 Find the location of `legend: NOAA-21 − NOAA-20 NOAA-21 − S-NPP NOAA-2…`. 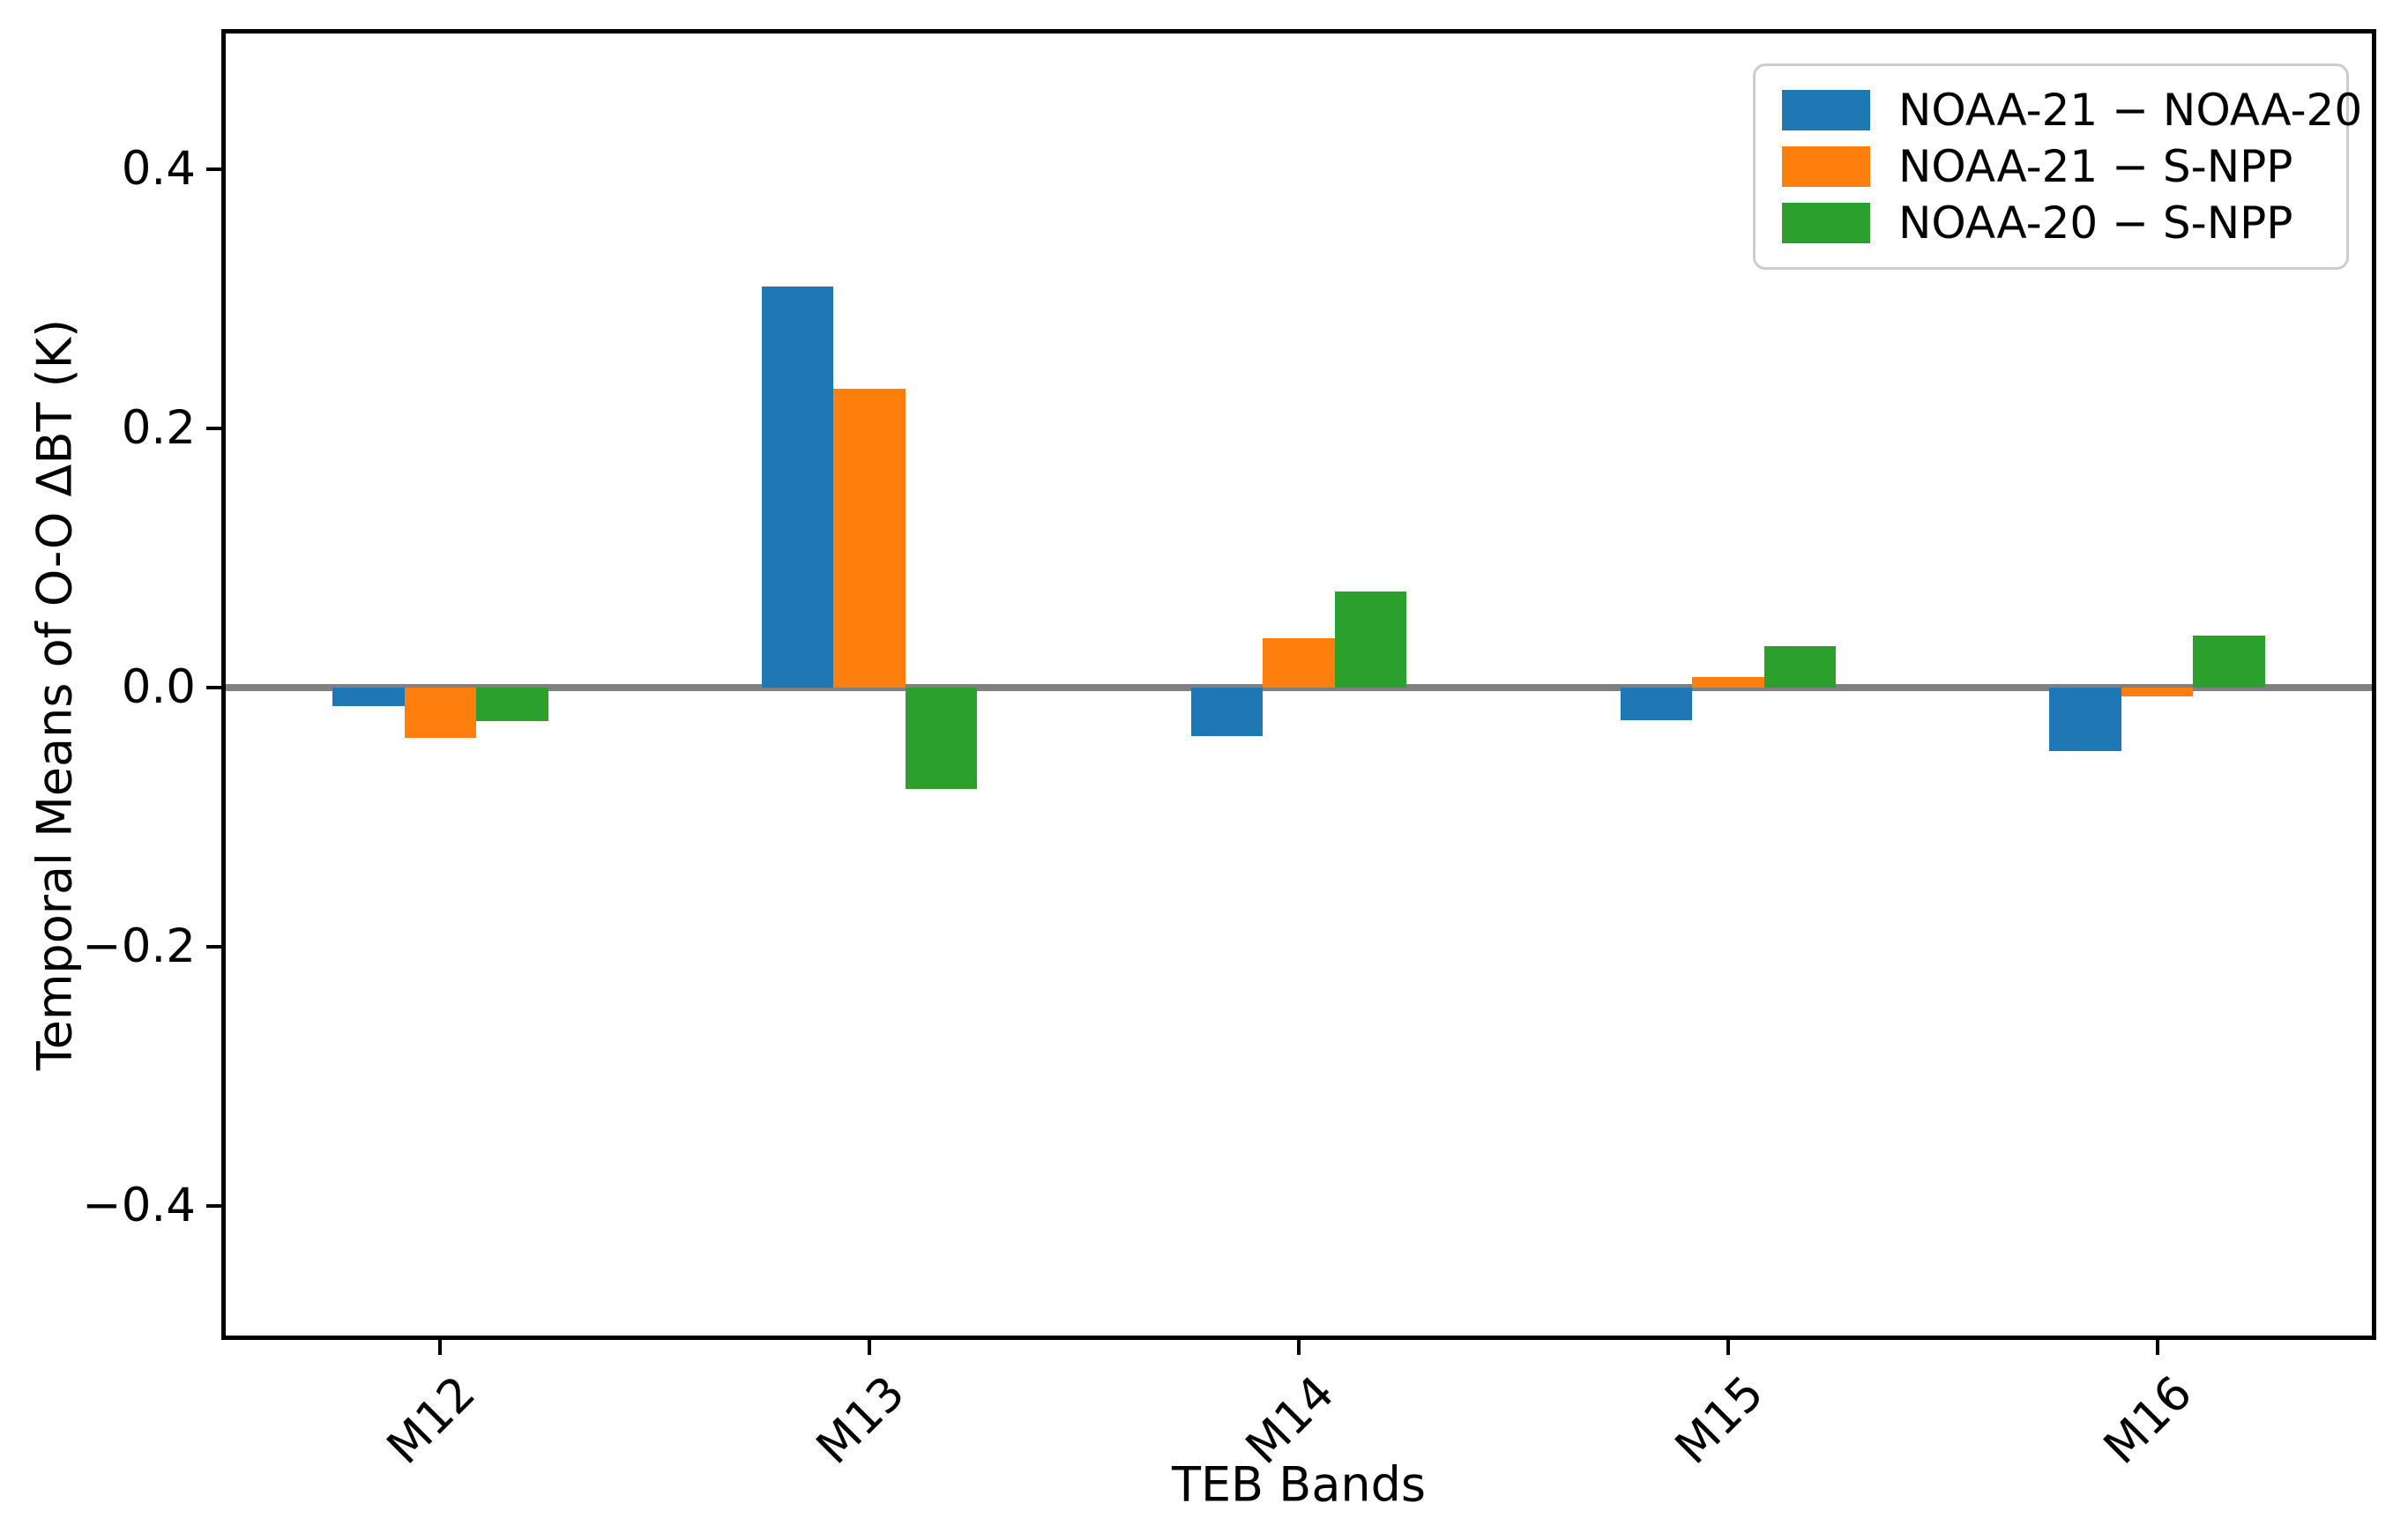

legend: NOAA-21 − NOAA-20 NOAA-21 − S-NPP NOAA-2… is located at coordinates (2057, 166).